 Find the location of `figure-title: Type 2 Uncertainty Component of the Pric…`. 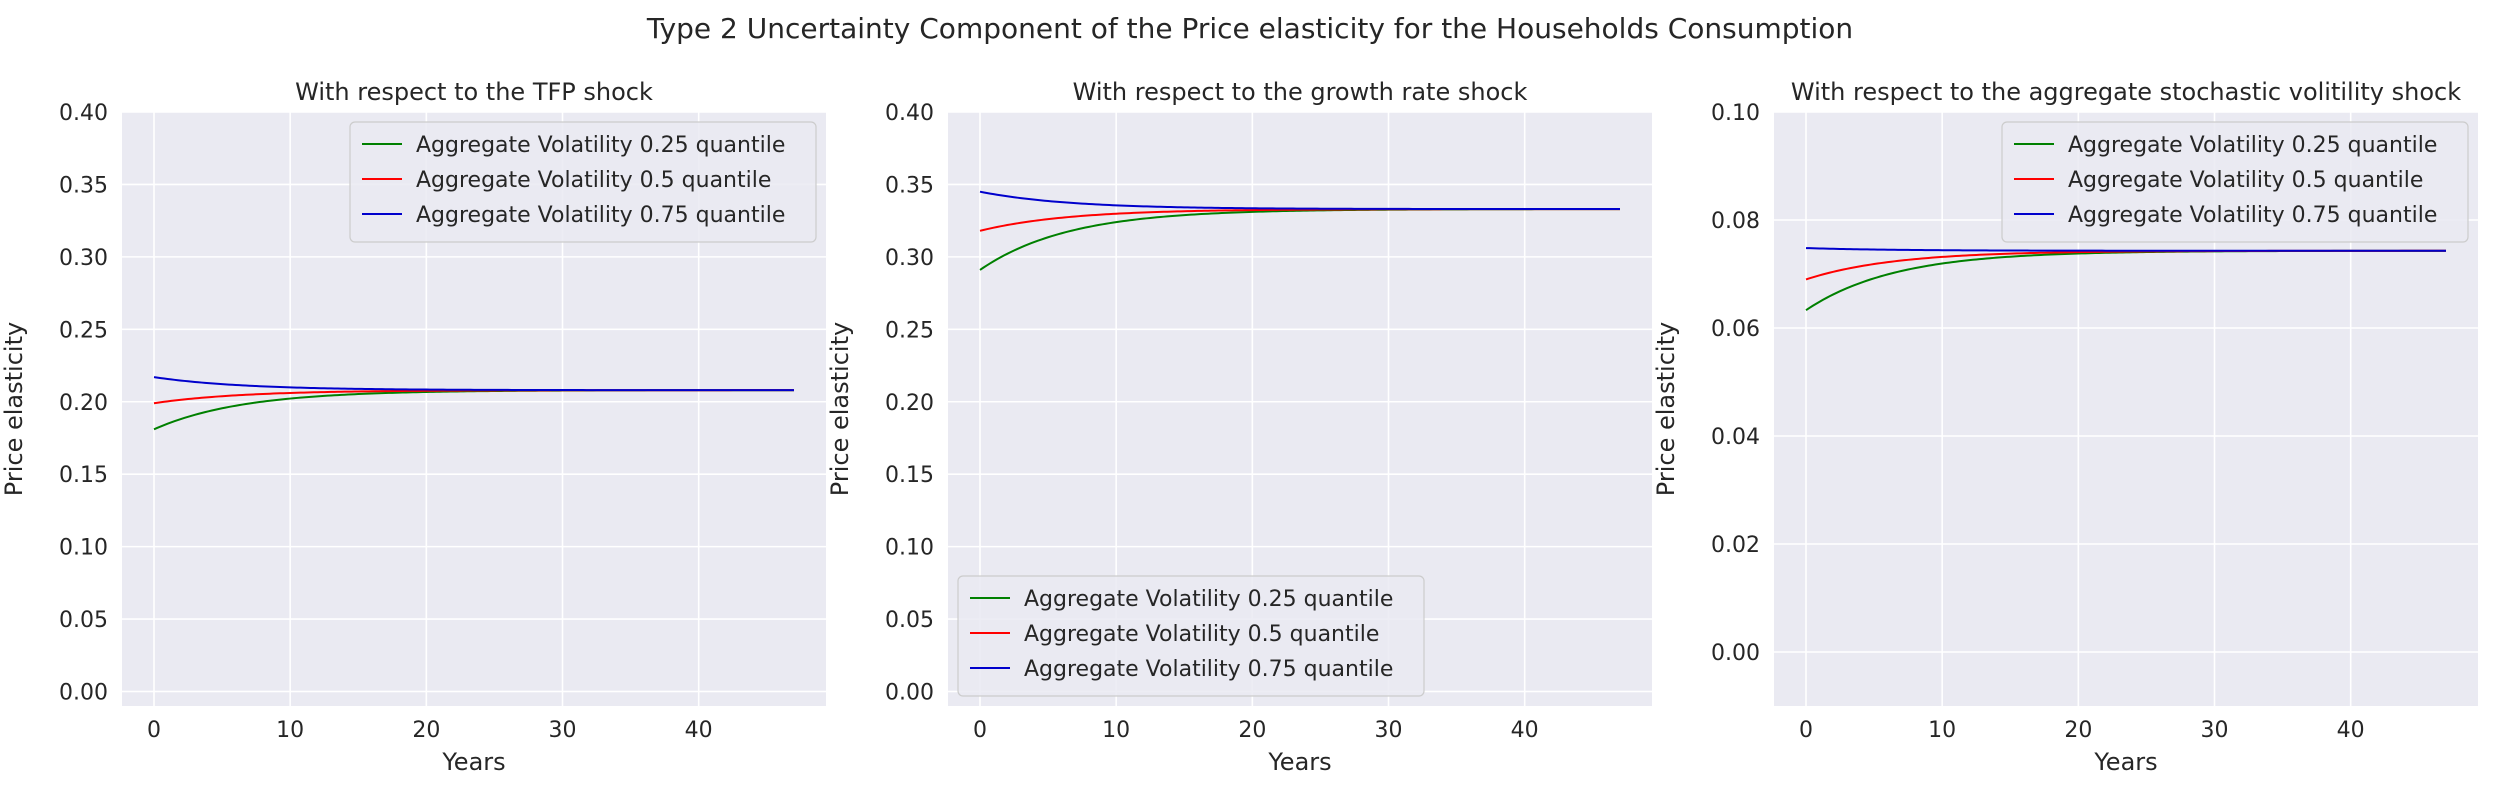

figure-title: Type 2 Uncertainty Component of the Pric… is located at coordinates (1249, 28).